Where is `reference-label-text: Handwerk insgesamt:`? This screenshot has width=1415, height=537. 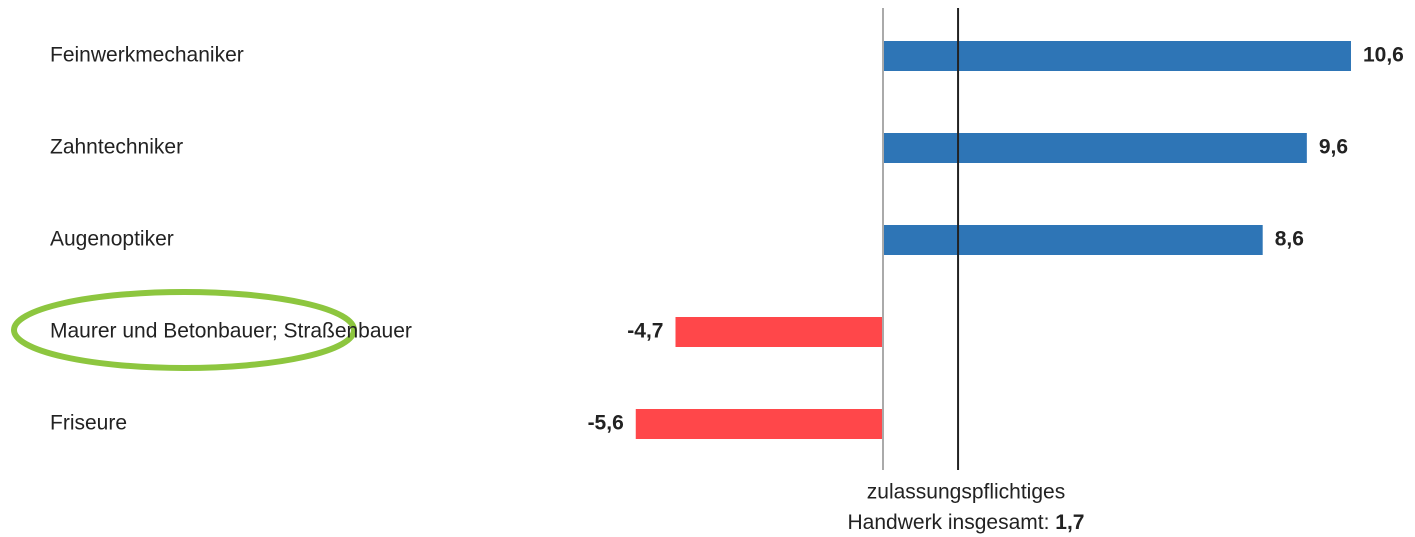 reference-label-text: Handwerk insgesamt: is located at coordinates (952, 522).